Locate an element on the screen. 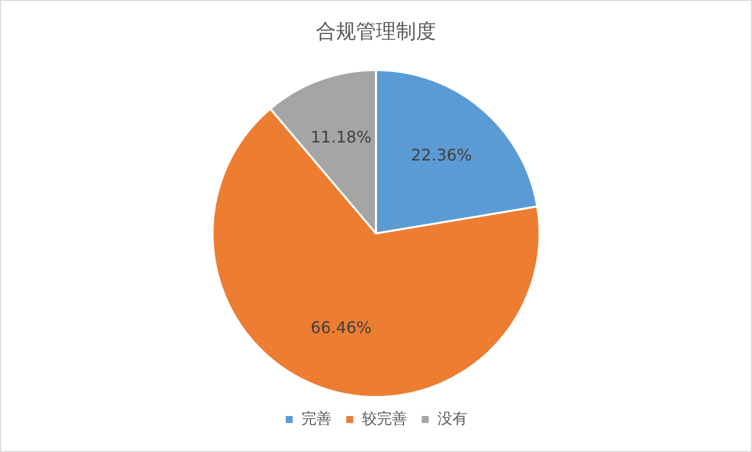 The height and width of the screenshot is (452, 752). legend-label: 没有 is located at coordinates (452, 418).